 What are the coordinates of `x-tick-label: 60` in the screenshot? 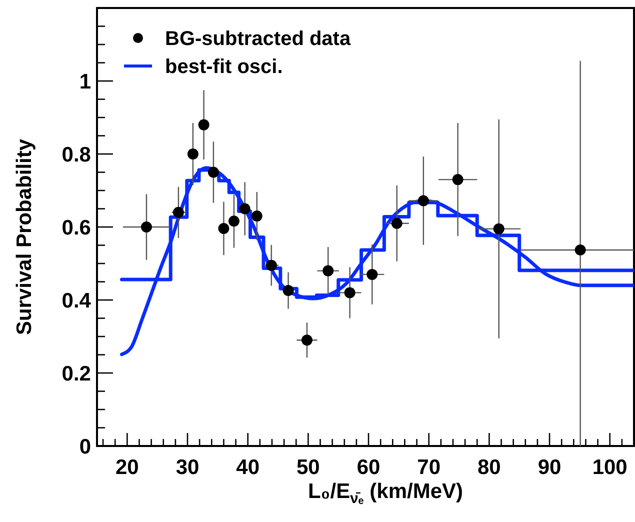 It's located at (368, 467).